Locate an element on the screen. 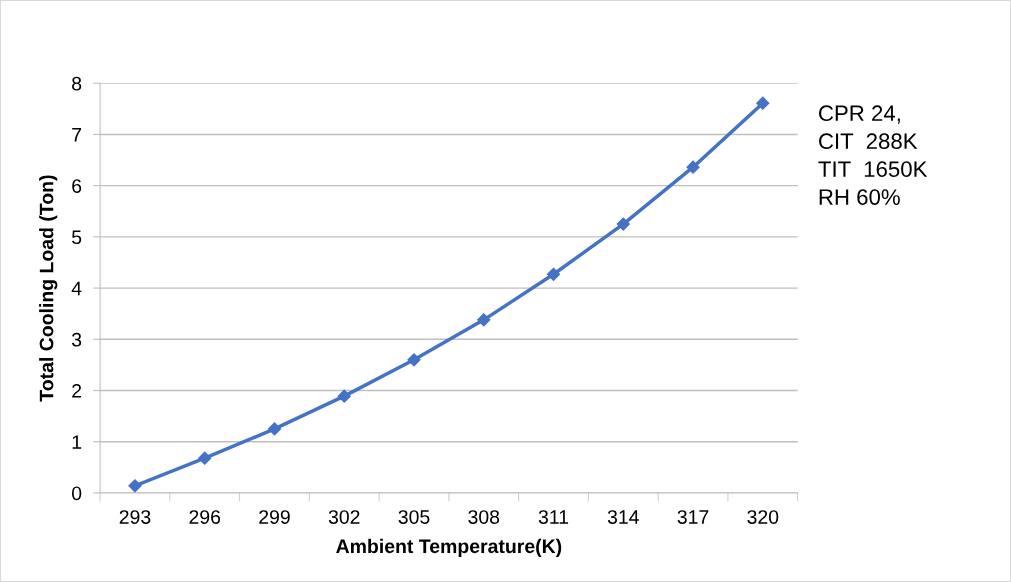 This screenshot has height=582, width=1011. x-tick-label: 302 is located at coordinates (344, 517).